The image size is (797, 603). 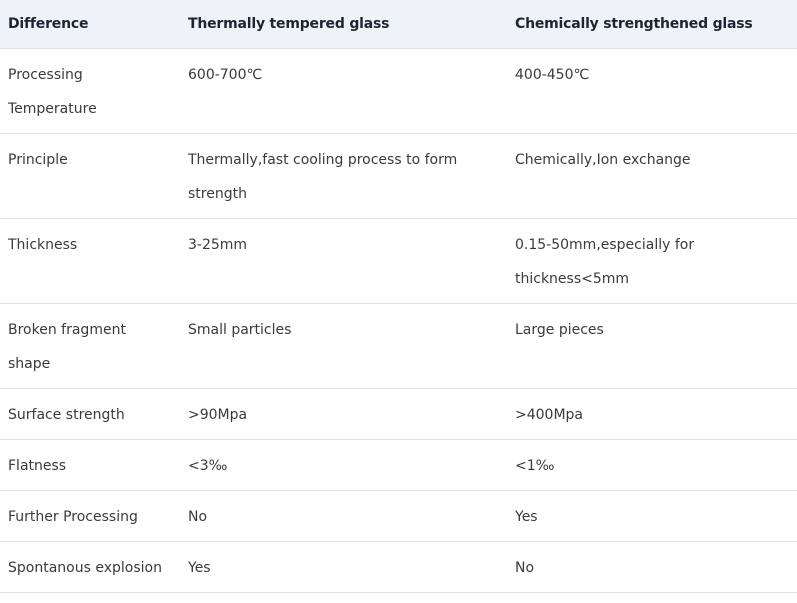 What do you see at coordinates (343, 261) in the screenshot?
I see `table-cell: 3-25mm` at bounding box center [343, 261].